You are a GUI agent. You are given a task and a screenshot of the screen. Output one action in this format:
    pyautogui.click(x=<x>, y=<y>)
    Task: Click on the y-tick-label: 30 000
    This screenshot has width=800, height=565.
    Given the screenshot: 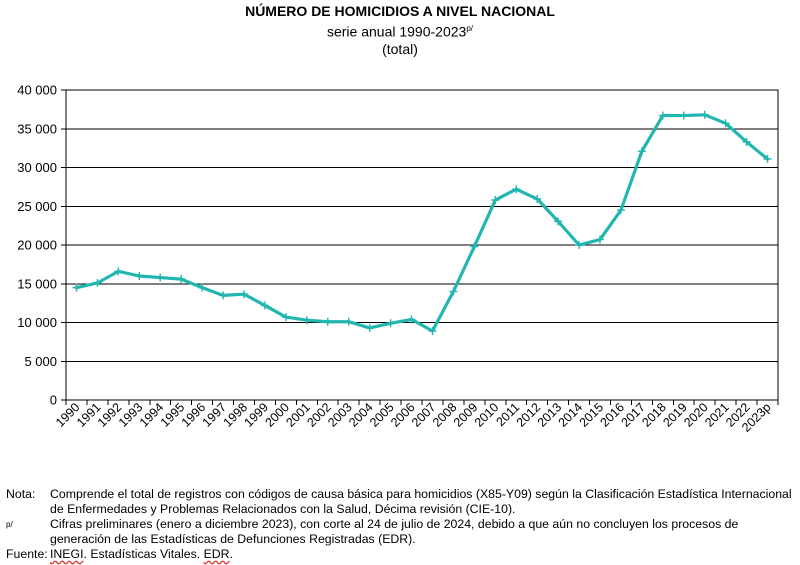 What is the action you would take?
    pyautogui.click(x=37, y=167)
    